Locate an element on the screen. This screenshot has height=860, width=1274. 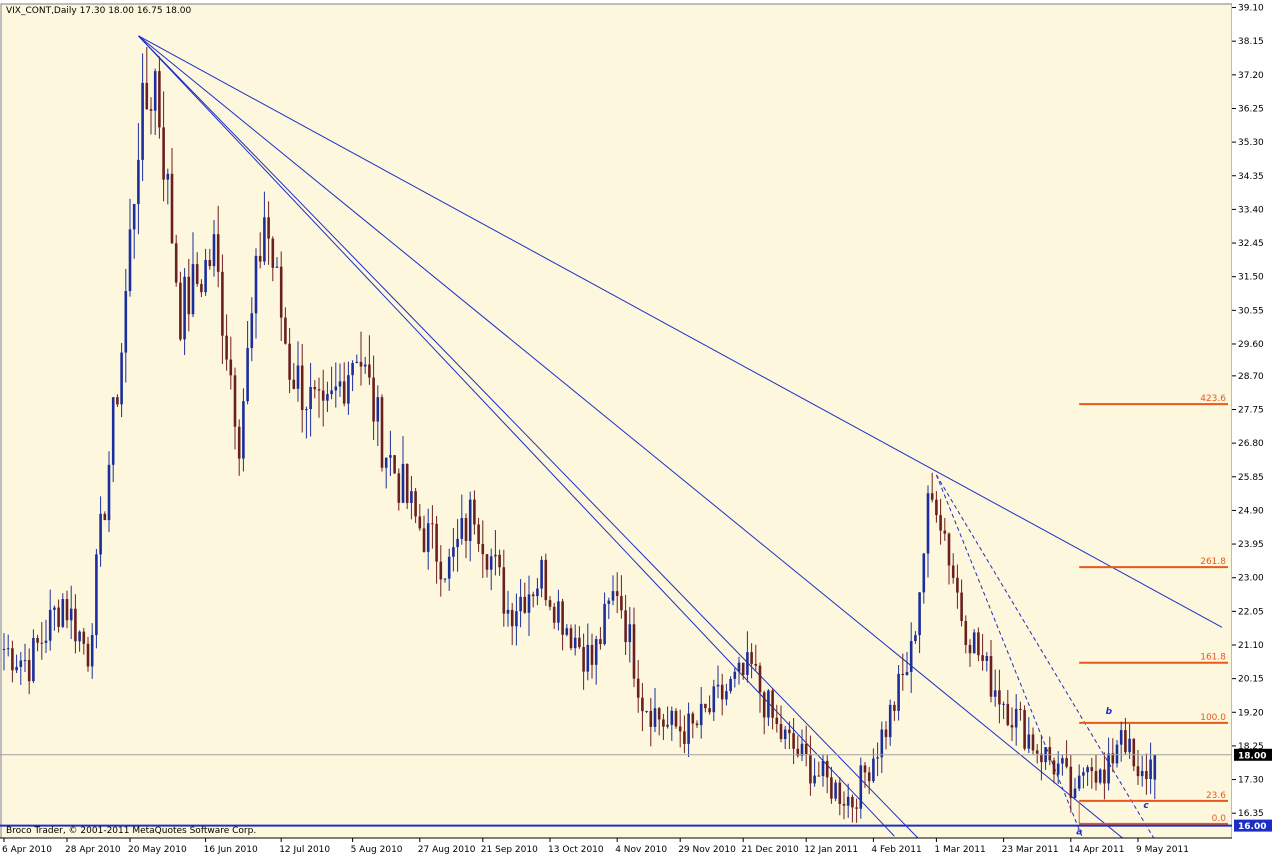
current-price-label: 18.00 is located at coordinates (1252, 756).